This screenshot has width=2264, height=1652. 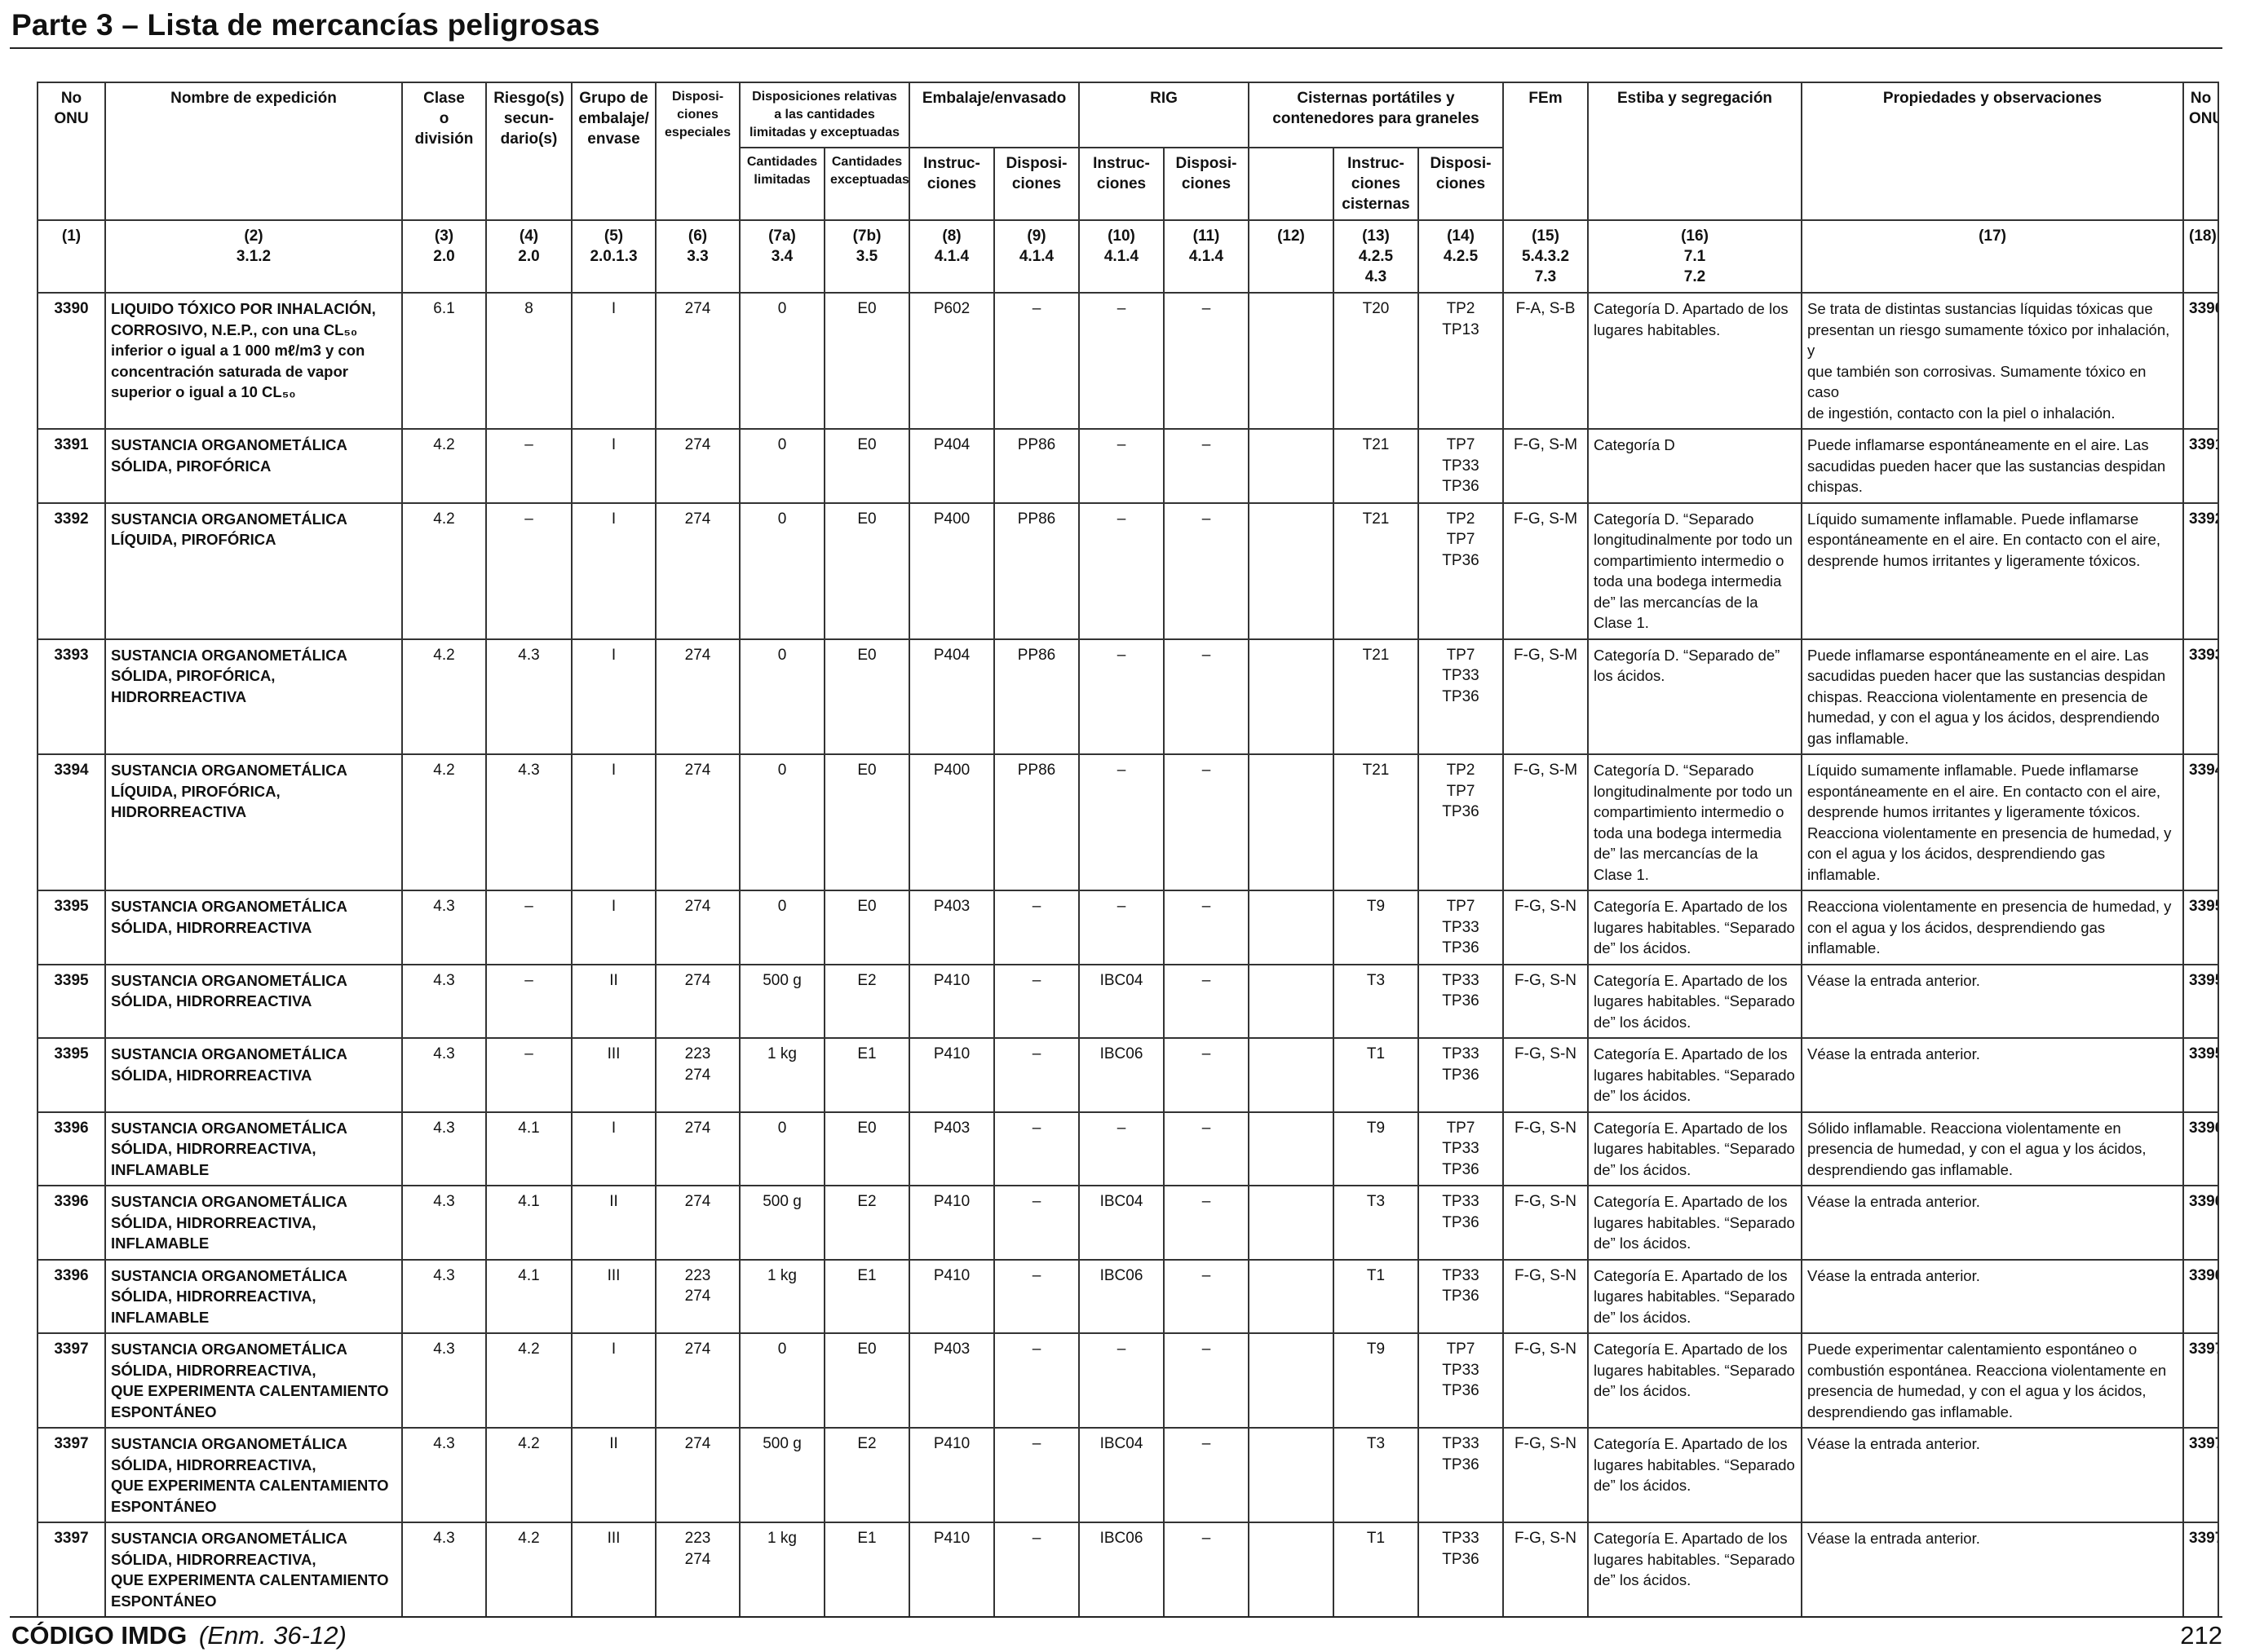 I want to click on cell-subsidiary-risk: 4.1, so click(x=529, y=1148).